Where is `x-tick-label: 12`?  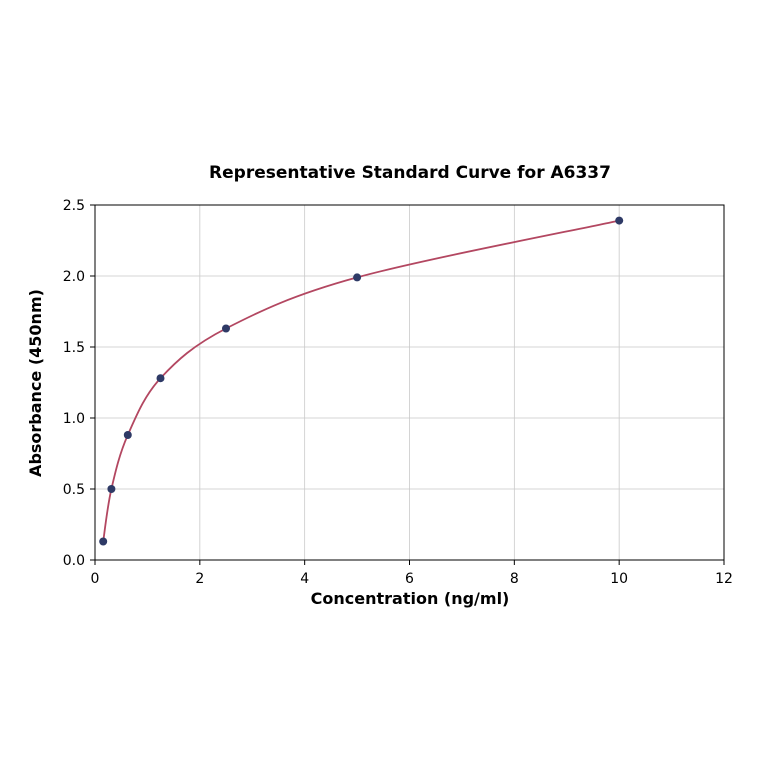
x-tick-label: 12 is located at coordinates (724, 579).